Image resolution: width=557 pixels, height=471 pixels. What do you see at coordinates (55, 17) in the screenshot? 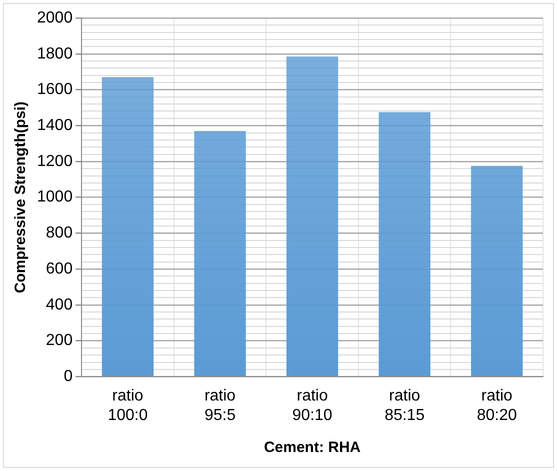
I see `y-tick-label: 2000` at bounding box center [55, 17].